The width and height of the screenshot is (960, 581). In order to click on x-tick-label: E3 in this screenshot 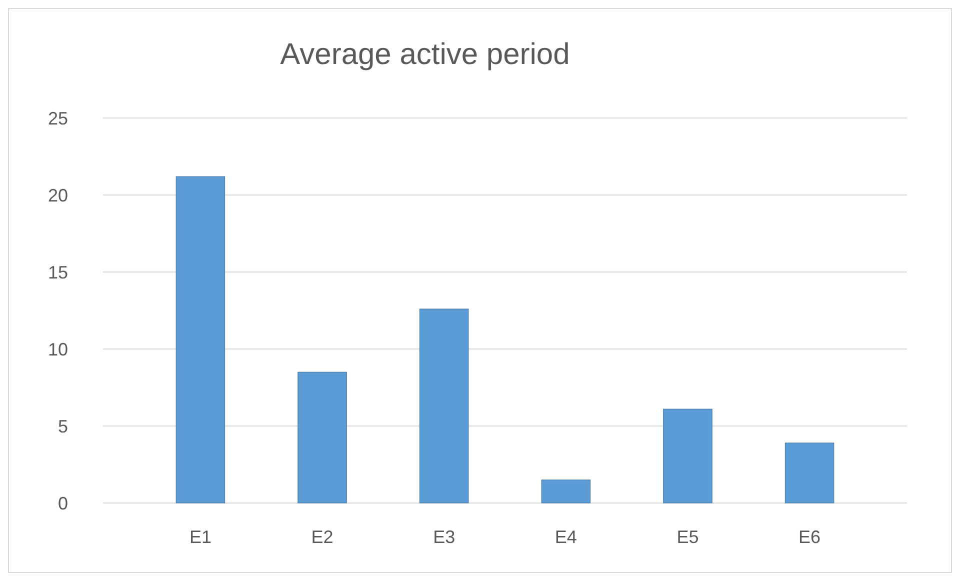, I will do `click(444, 537)`.